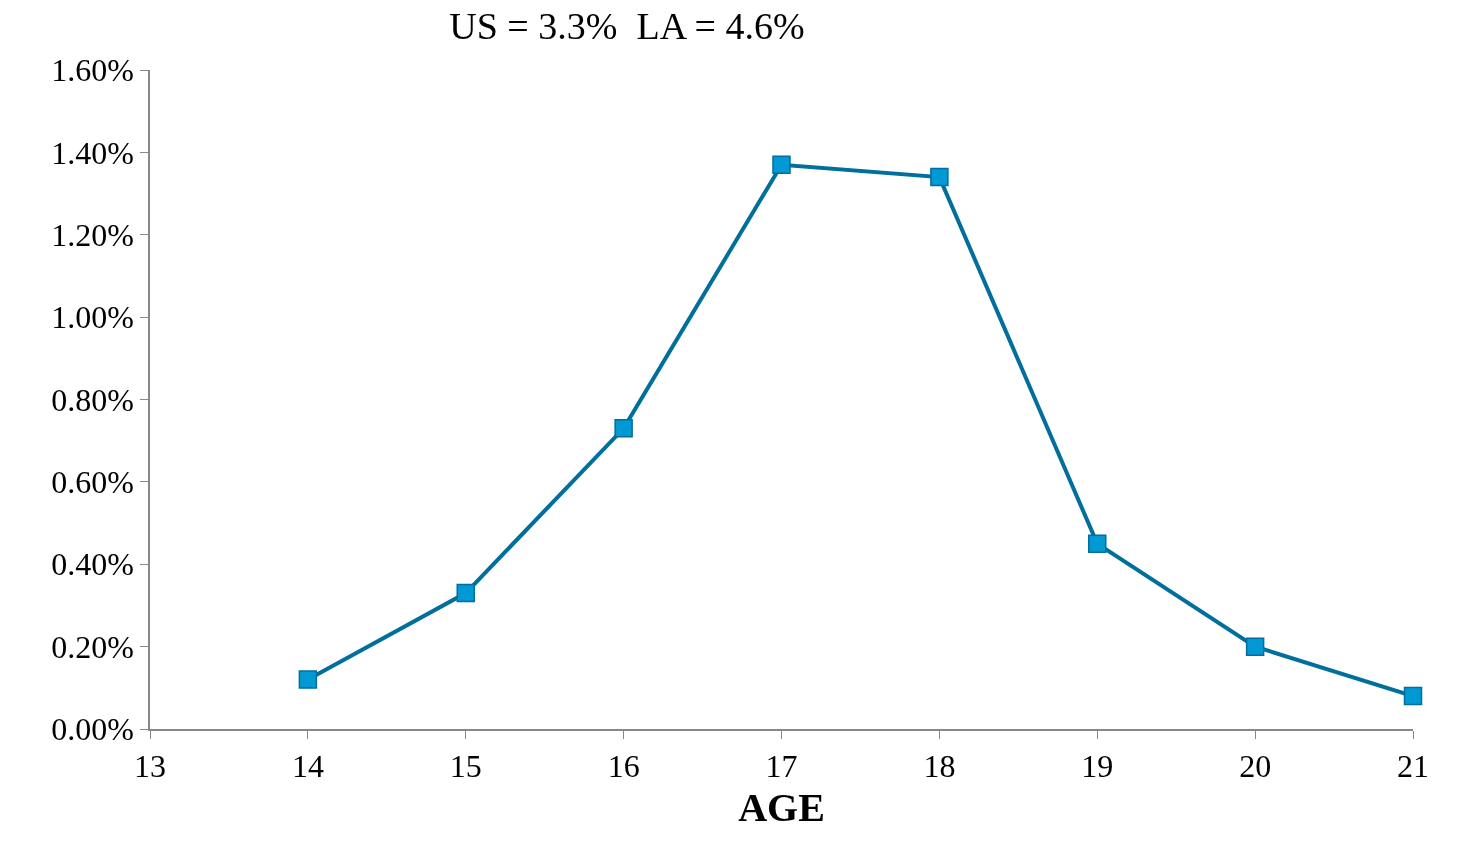 The height and width of the screenshot is (859, 1458). What do you see at coordinates (92, 646) in the screenshot?
I see `y-tick-label: 0.20%` at bounding box center [92, 646].